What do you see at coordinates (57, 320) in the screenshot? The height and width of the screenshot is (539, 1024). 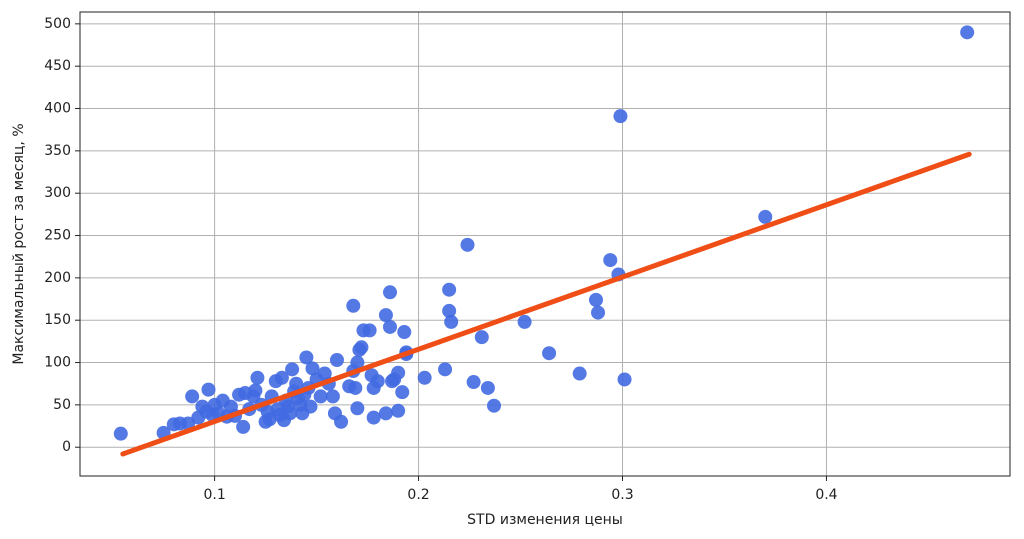 I see `y-tick-label: 150` at bounding box center [57, 320].